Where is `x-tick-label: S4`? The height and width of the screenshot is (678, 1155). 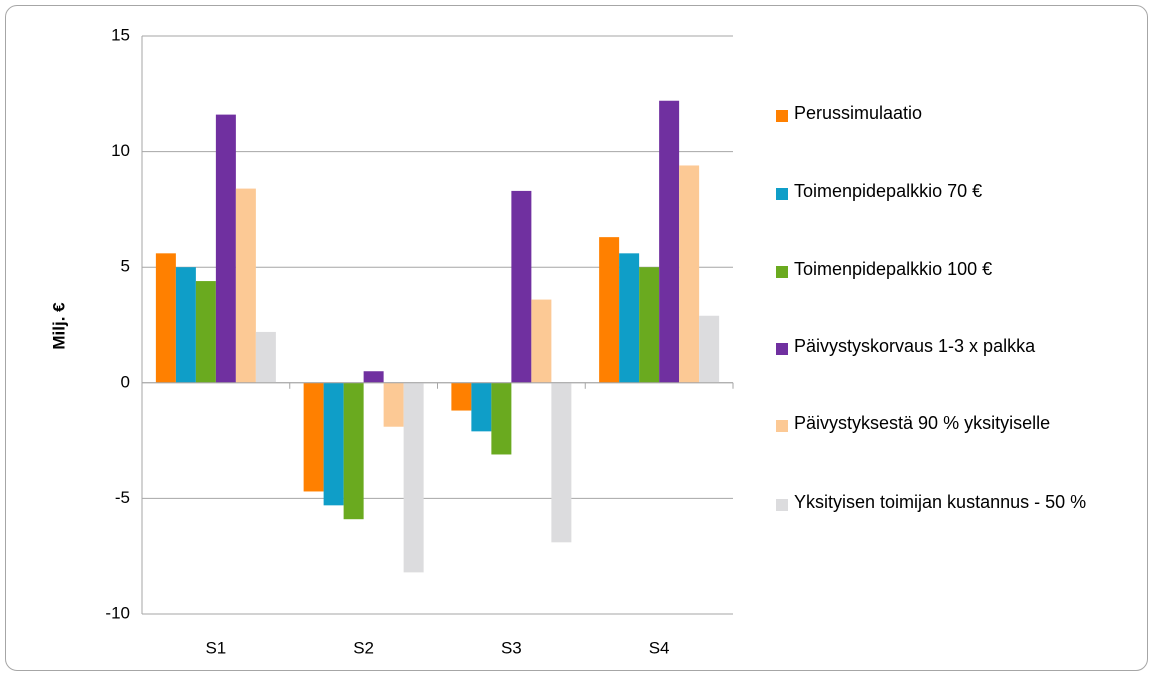
x-tick-label: S4 is located at coordinates (659, 647).